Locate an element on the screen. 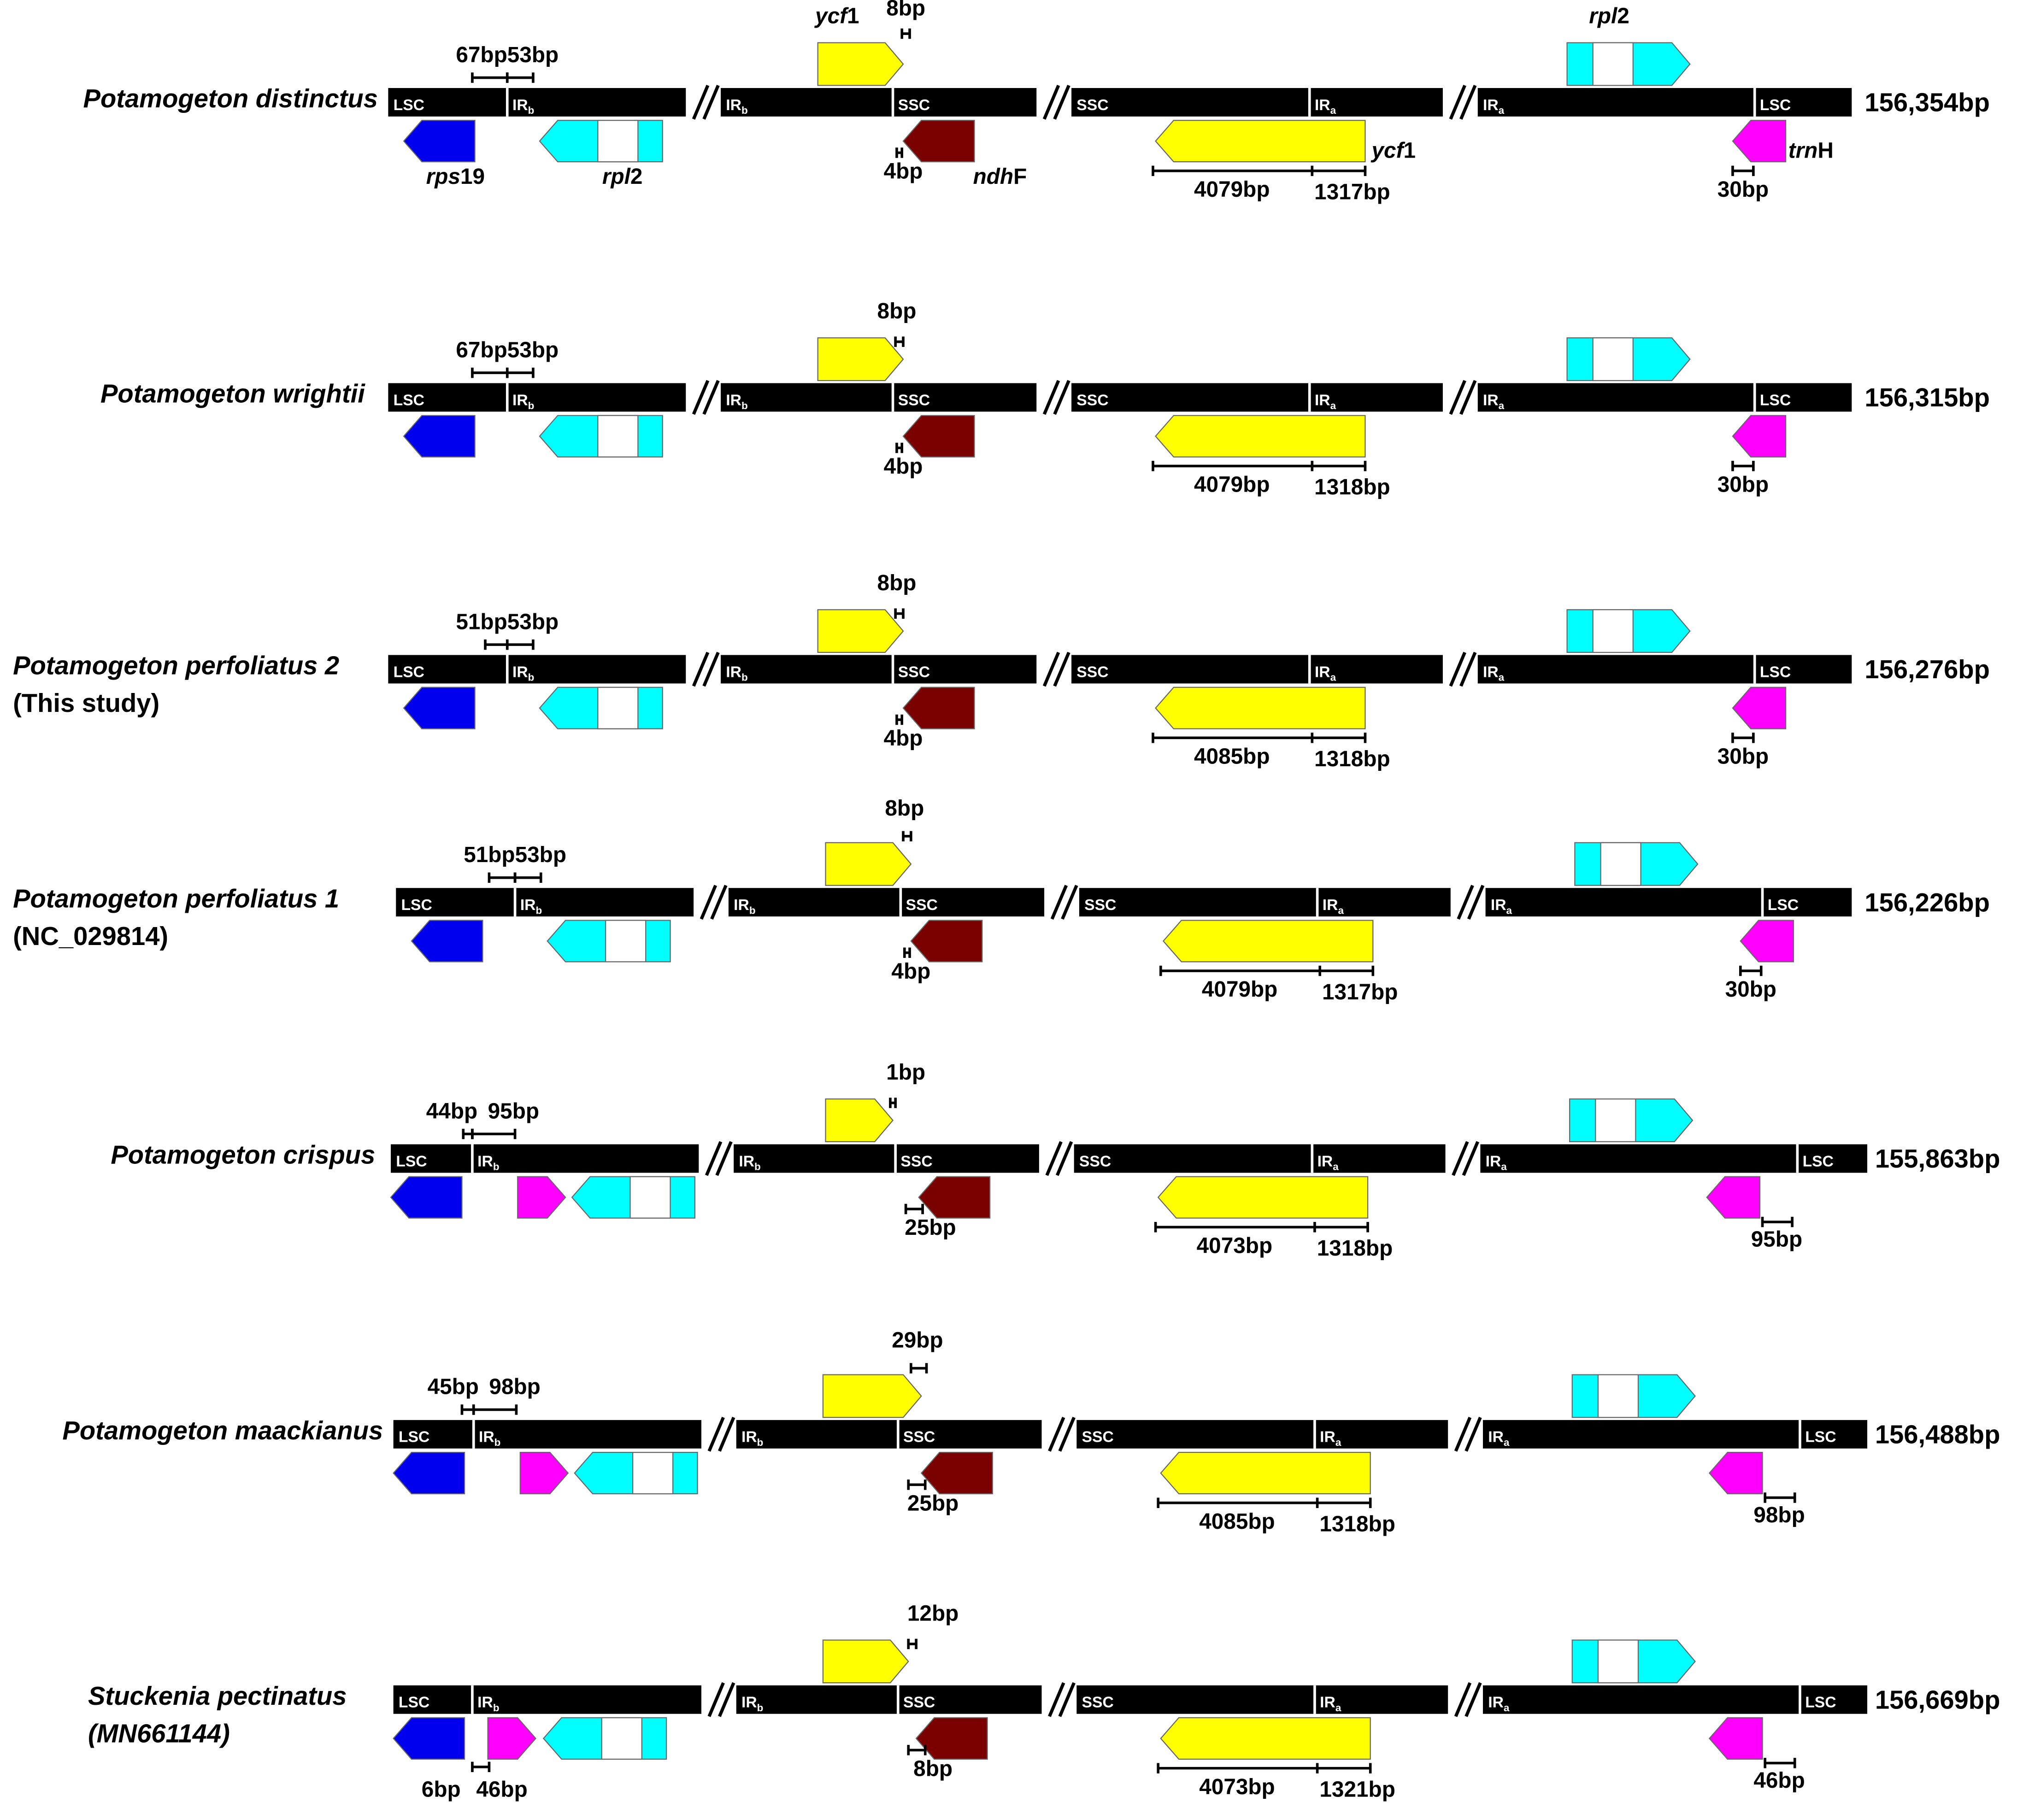 This screenshot has width=2029, height=1820. region-label-main: SSC is located at coordinates (1100, 905).